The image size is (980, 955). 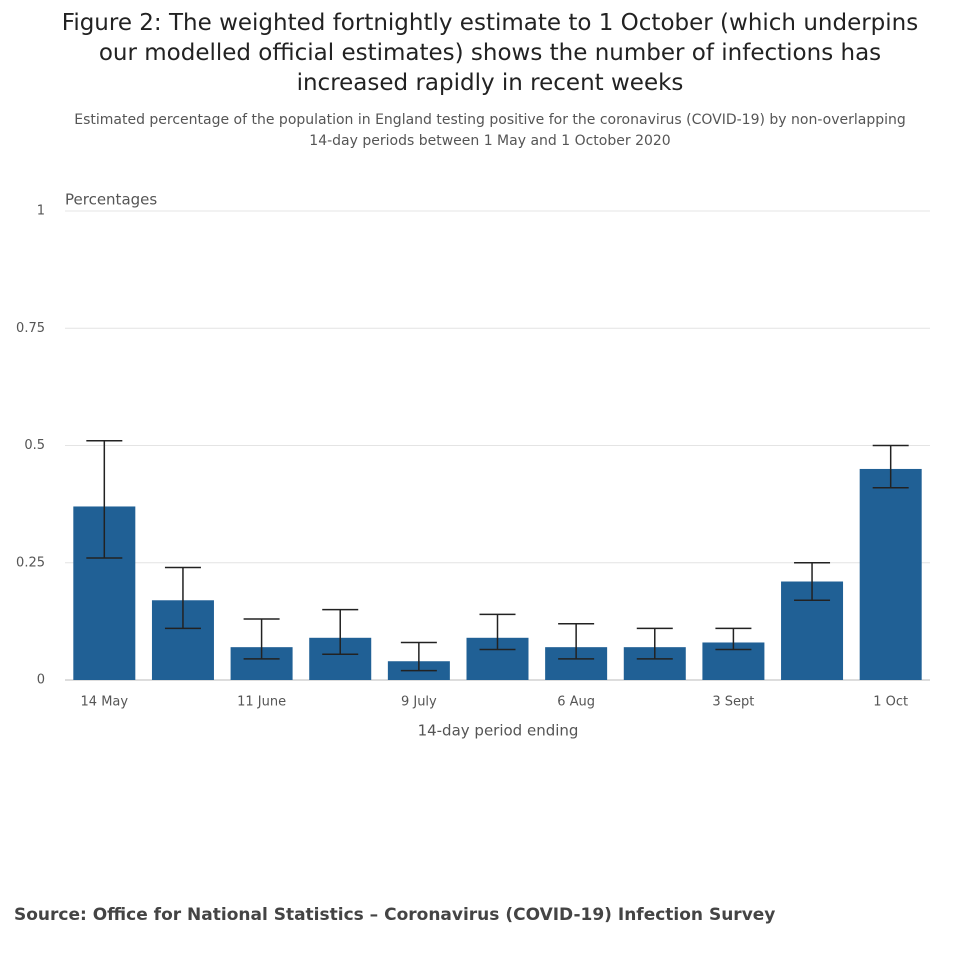 What do you see at coordinates (419, 702) in the screenshot?
I see `x-tick-label: 9 July` at bounding box center [419, 702].